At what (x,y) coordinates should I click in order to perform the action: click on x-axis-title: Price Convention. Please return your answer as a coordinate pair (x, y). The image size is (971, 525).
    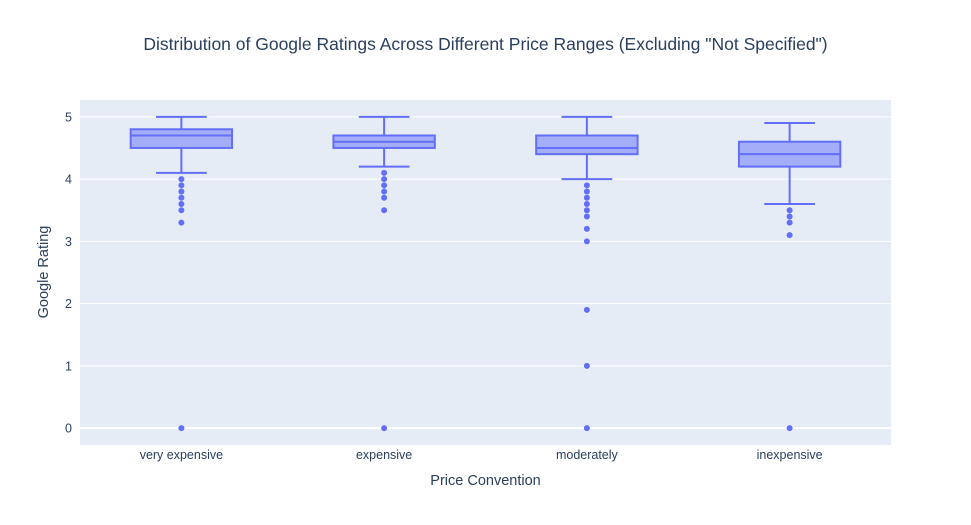
    Looking at the image, I should click on (485, 481).